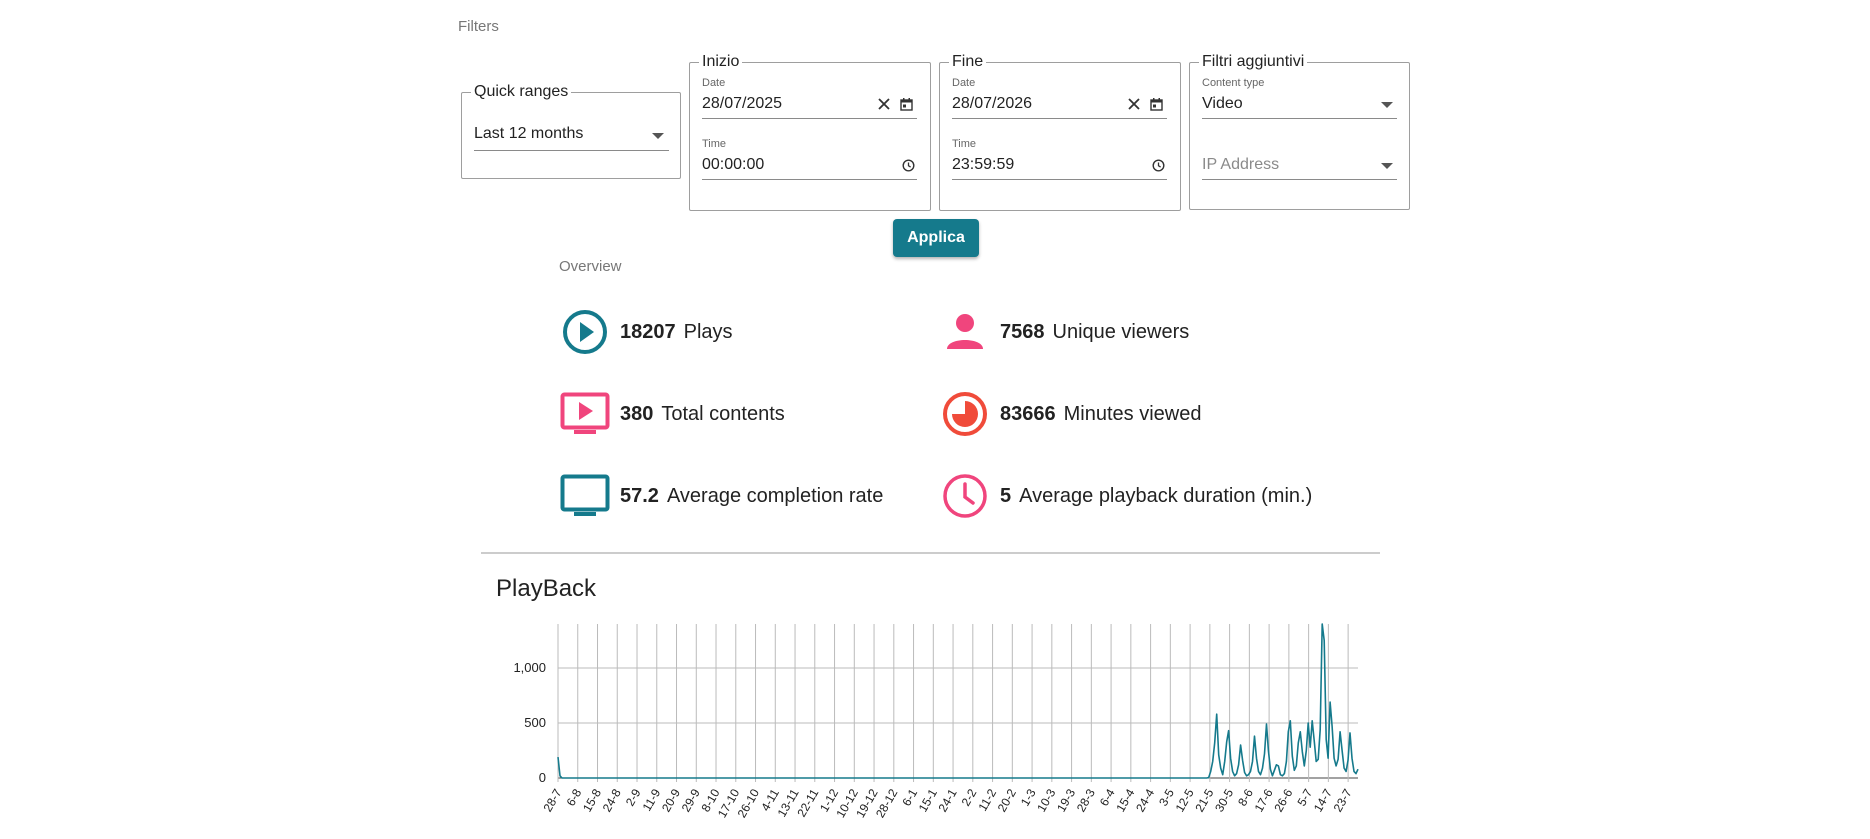  I want to click on x-tick-label: 11-2, so click(987, 799).